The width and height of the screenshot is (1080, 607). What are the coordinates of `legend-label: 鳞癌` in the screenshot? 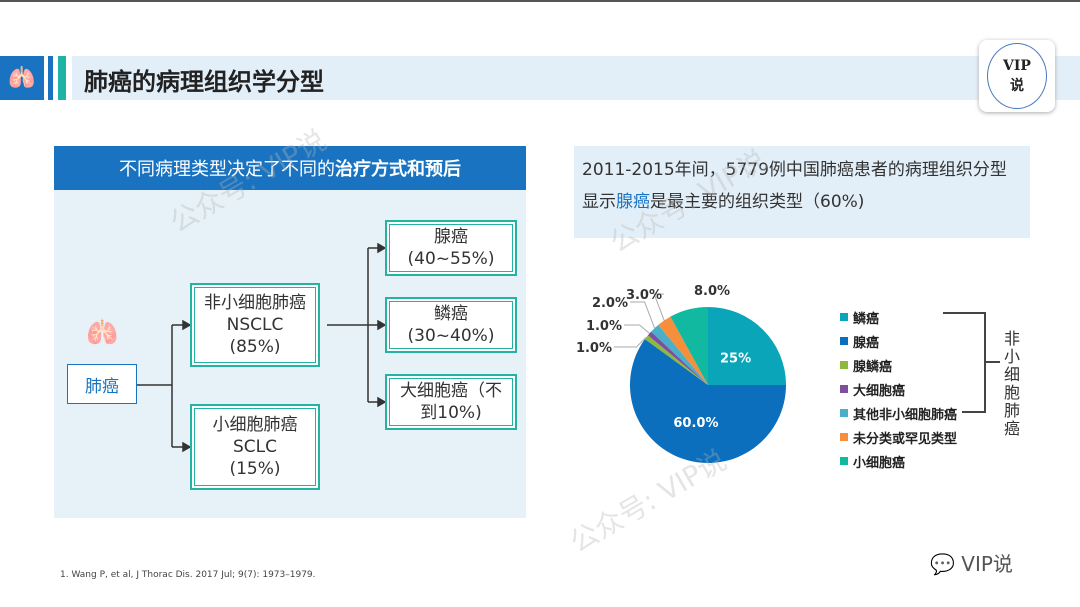 It's located at (866, 319).